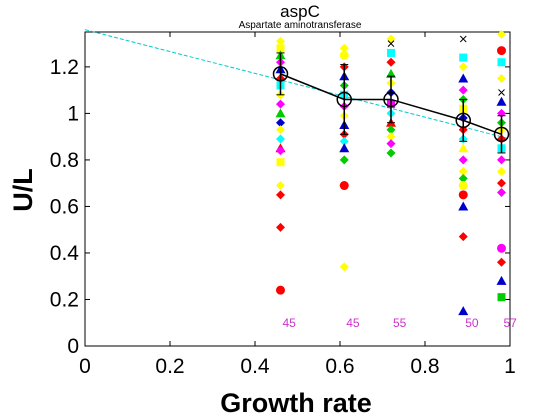 The image size is (560, 420). Describe the element at coordinates (472, 323) in the screenshot. I see `sample-count: 50` at that location.